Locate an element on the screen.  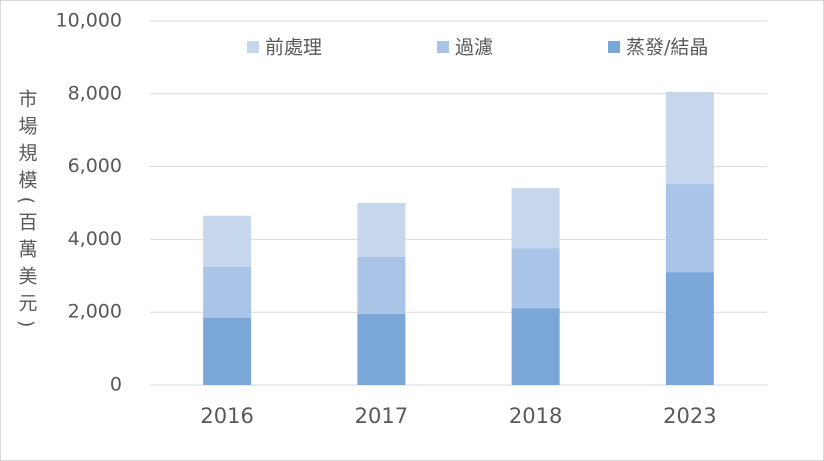
y-axis-label: 市場規模(百萬美元) is located at coordinates (27, 211).